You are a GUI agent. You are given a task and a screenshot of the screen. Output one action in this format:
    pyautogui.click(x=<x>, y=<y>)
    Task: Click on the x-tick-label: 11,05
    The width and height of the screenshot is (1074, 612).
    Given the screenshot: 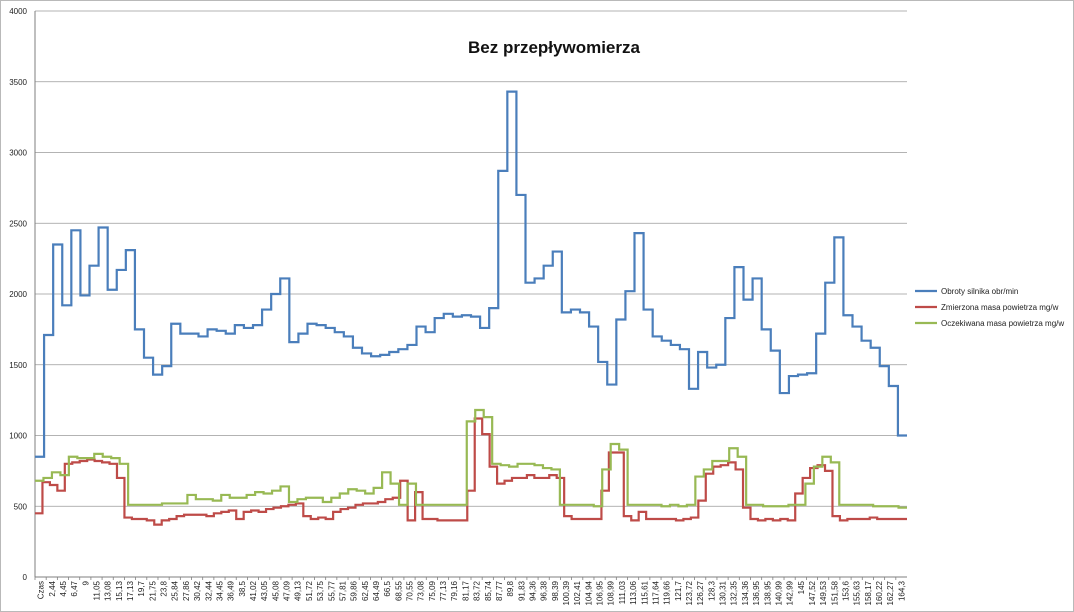 What is the action you would take?
    pyautogui.click(x=96, y=590)
    